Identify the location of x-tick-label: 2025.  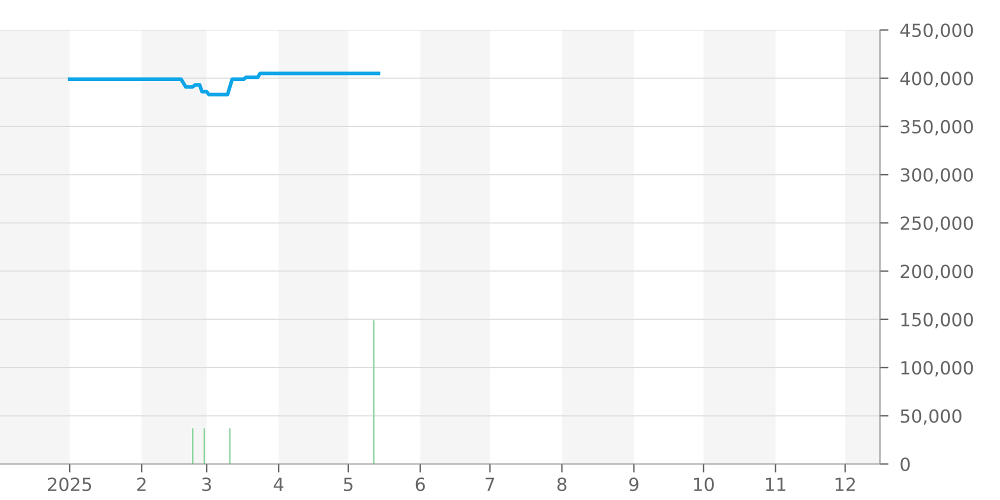
(70, 485).